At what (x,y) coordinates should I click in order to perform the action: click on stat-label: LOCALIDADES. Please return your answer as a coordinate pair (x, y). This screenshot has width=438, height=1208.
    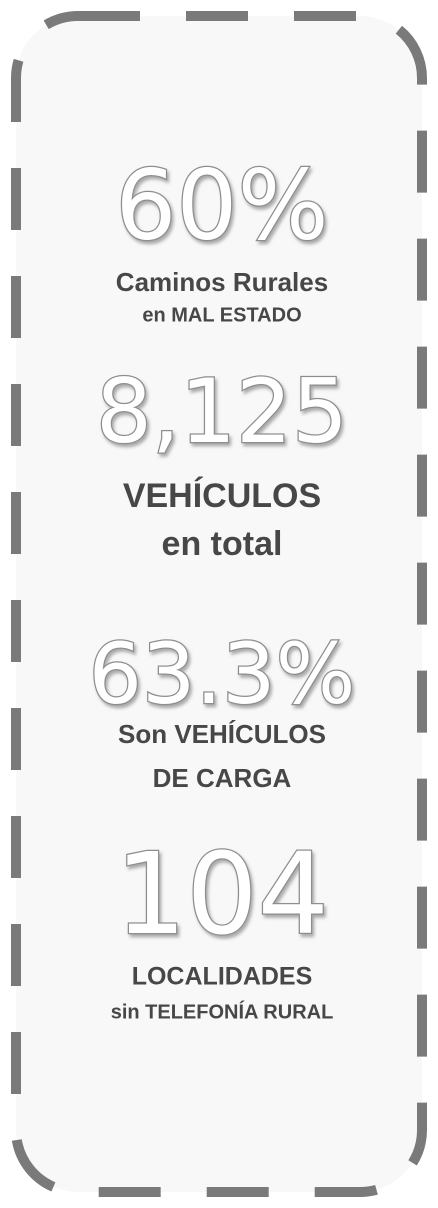
    Looking at the image, I should click on (222, 977).